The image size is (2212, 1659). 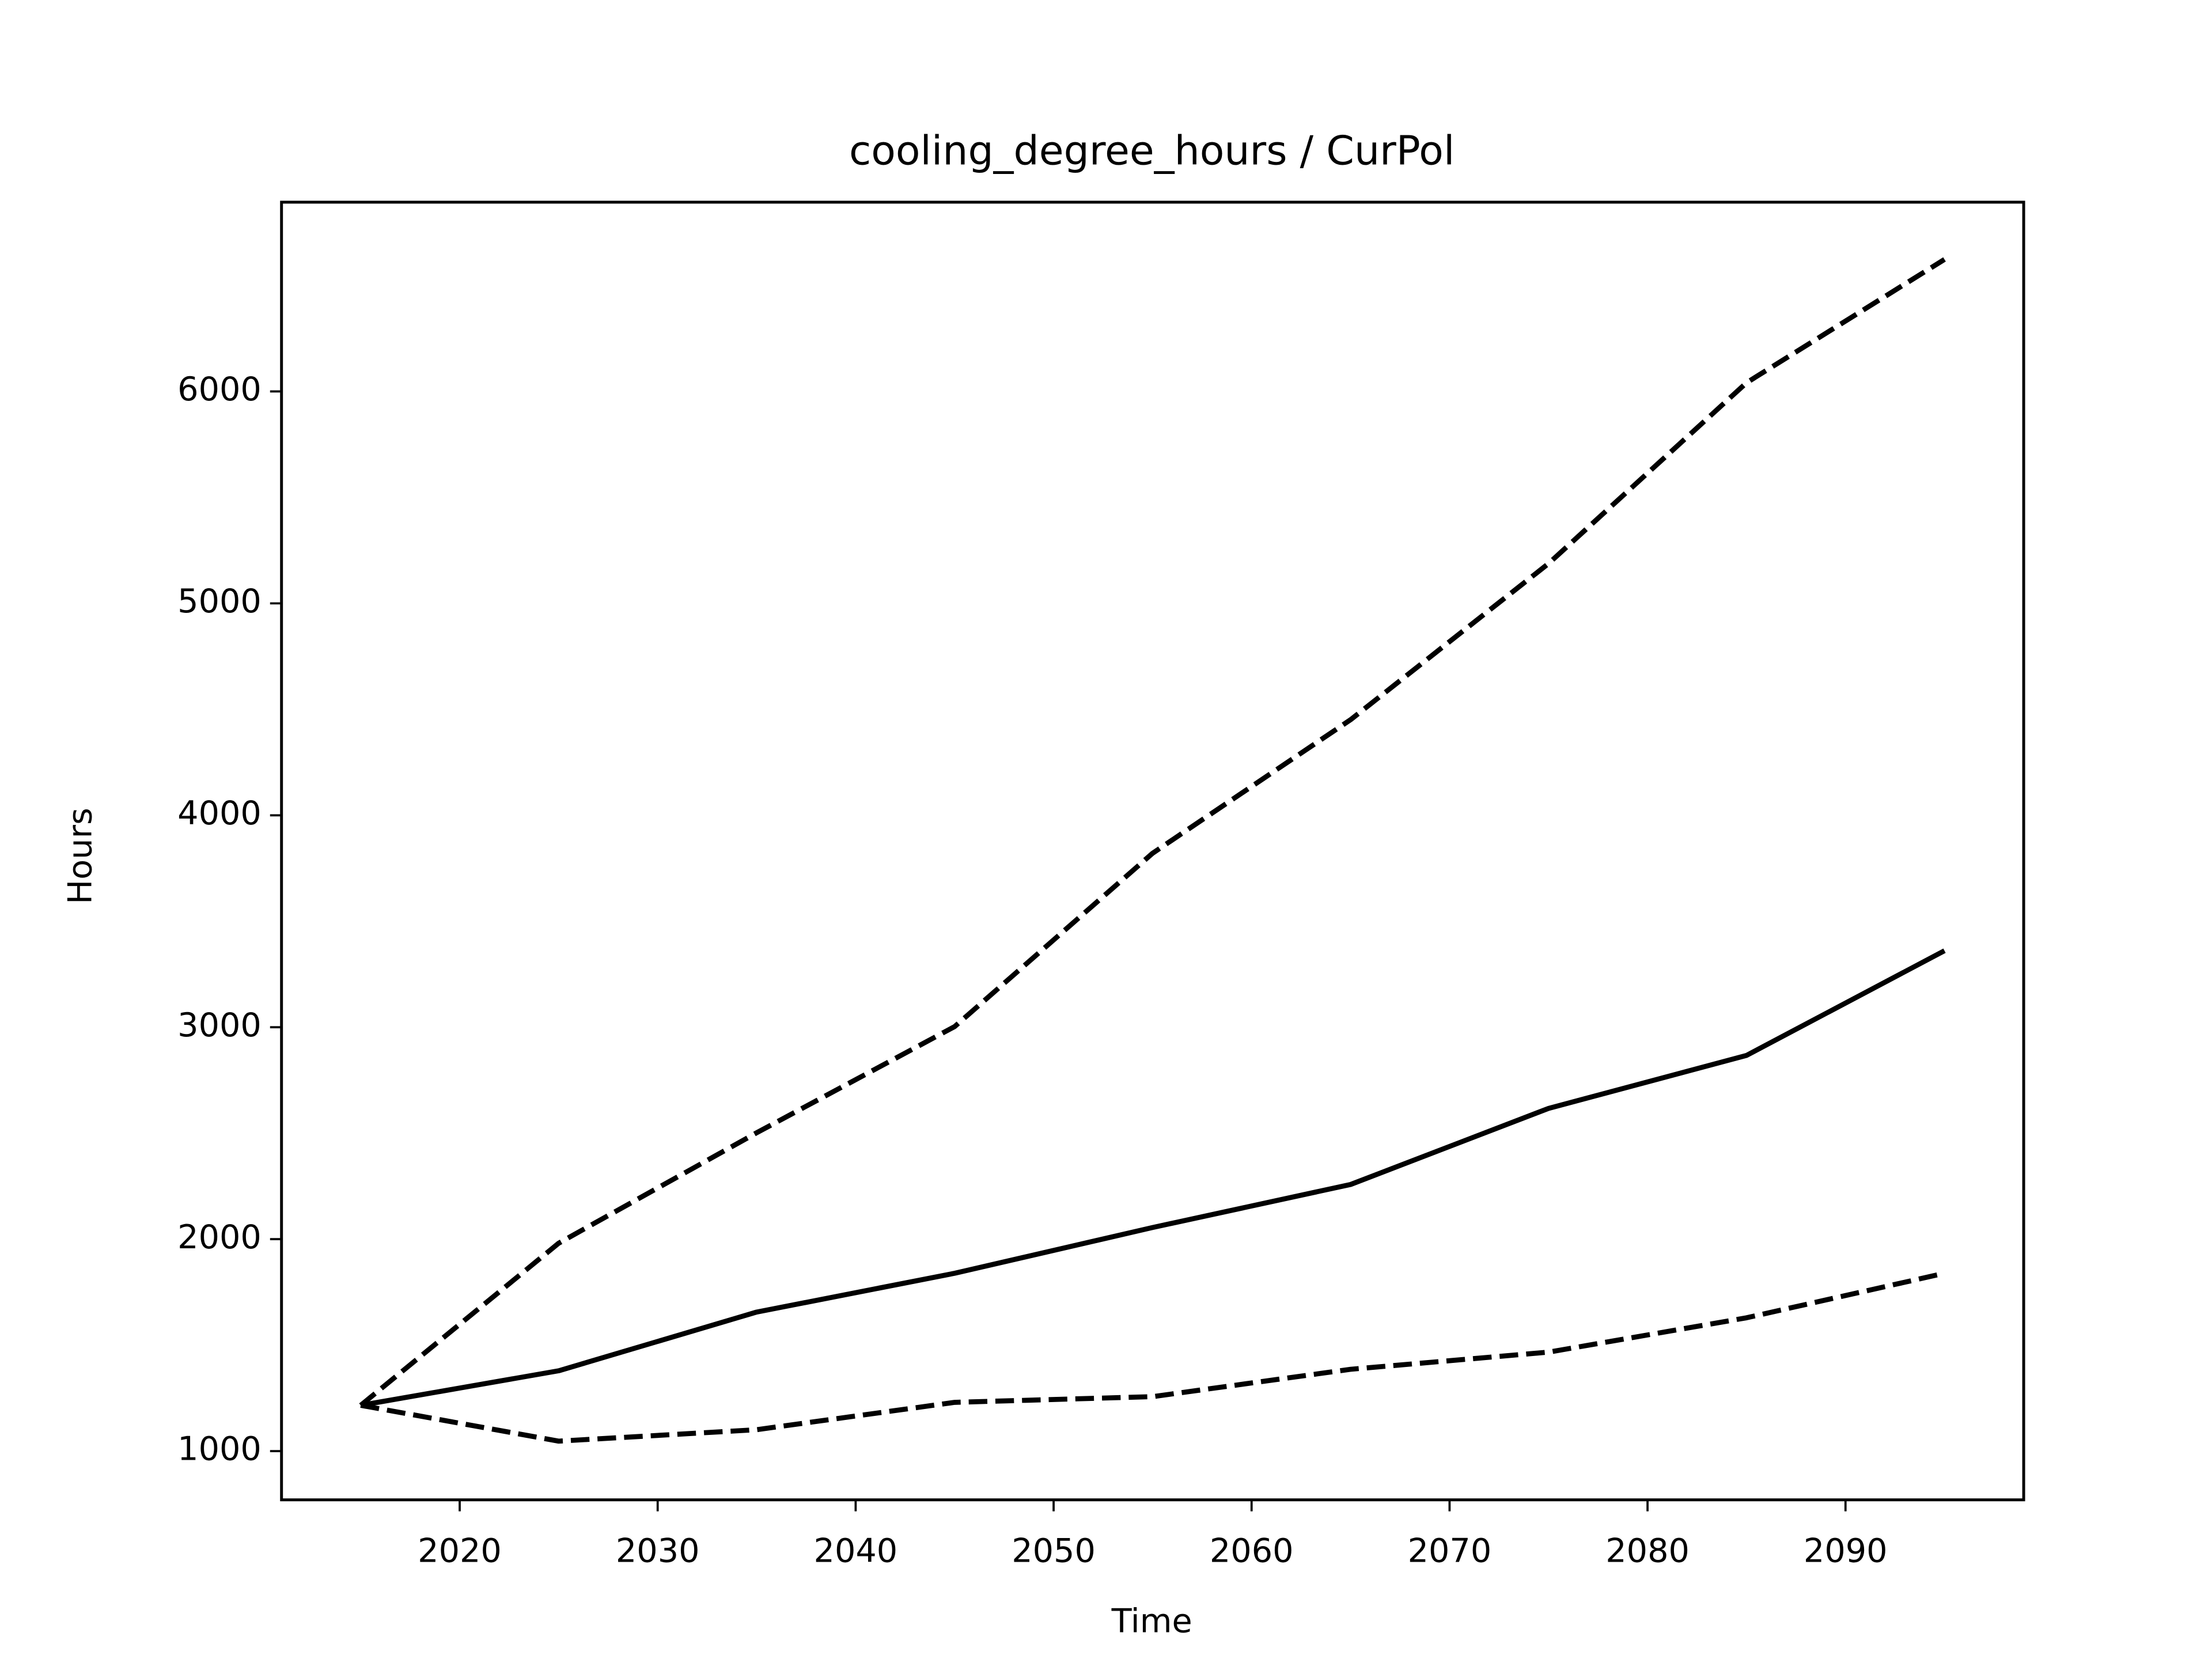 What do you see at coordinates (219, 389) in the screenshot?
I see `y-tick-label: 6000` at bounding box center [219, 389].